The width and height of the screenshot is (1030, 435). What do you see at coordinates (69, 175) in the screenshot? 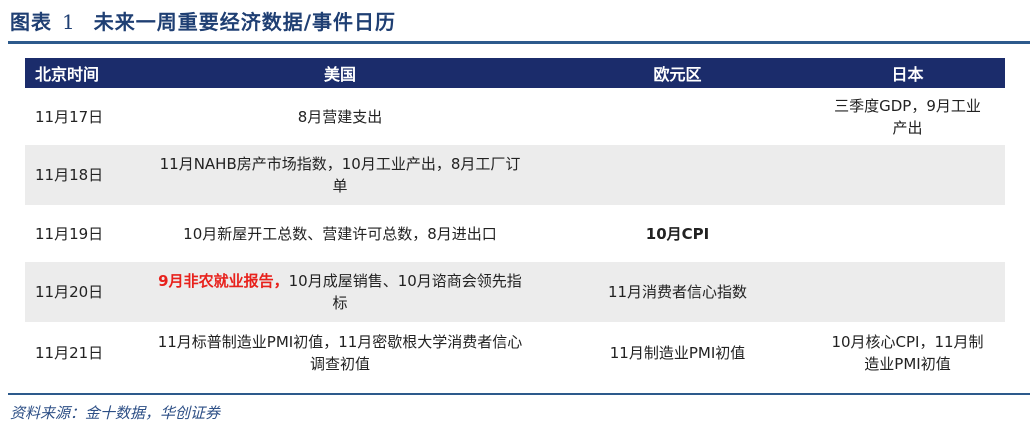
I see `date-cell: 11月18日` at bounding box center [69, 175].